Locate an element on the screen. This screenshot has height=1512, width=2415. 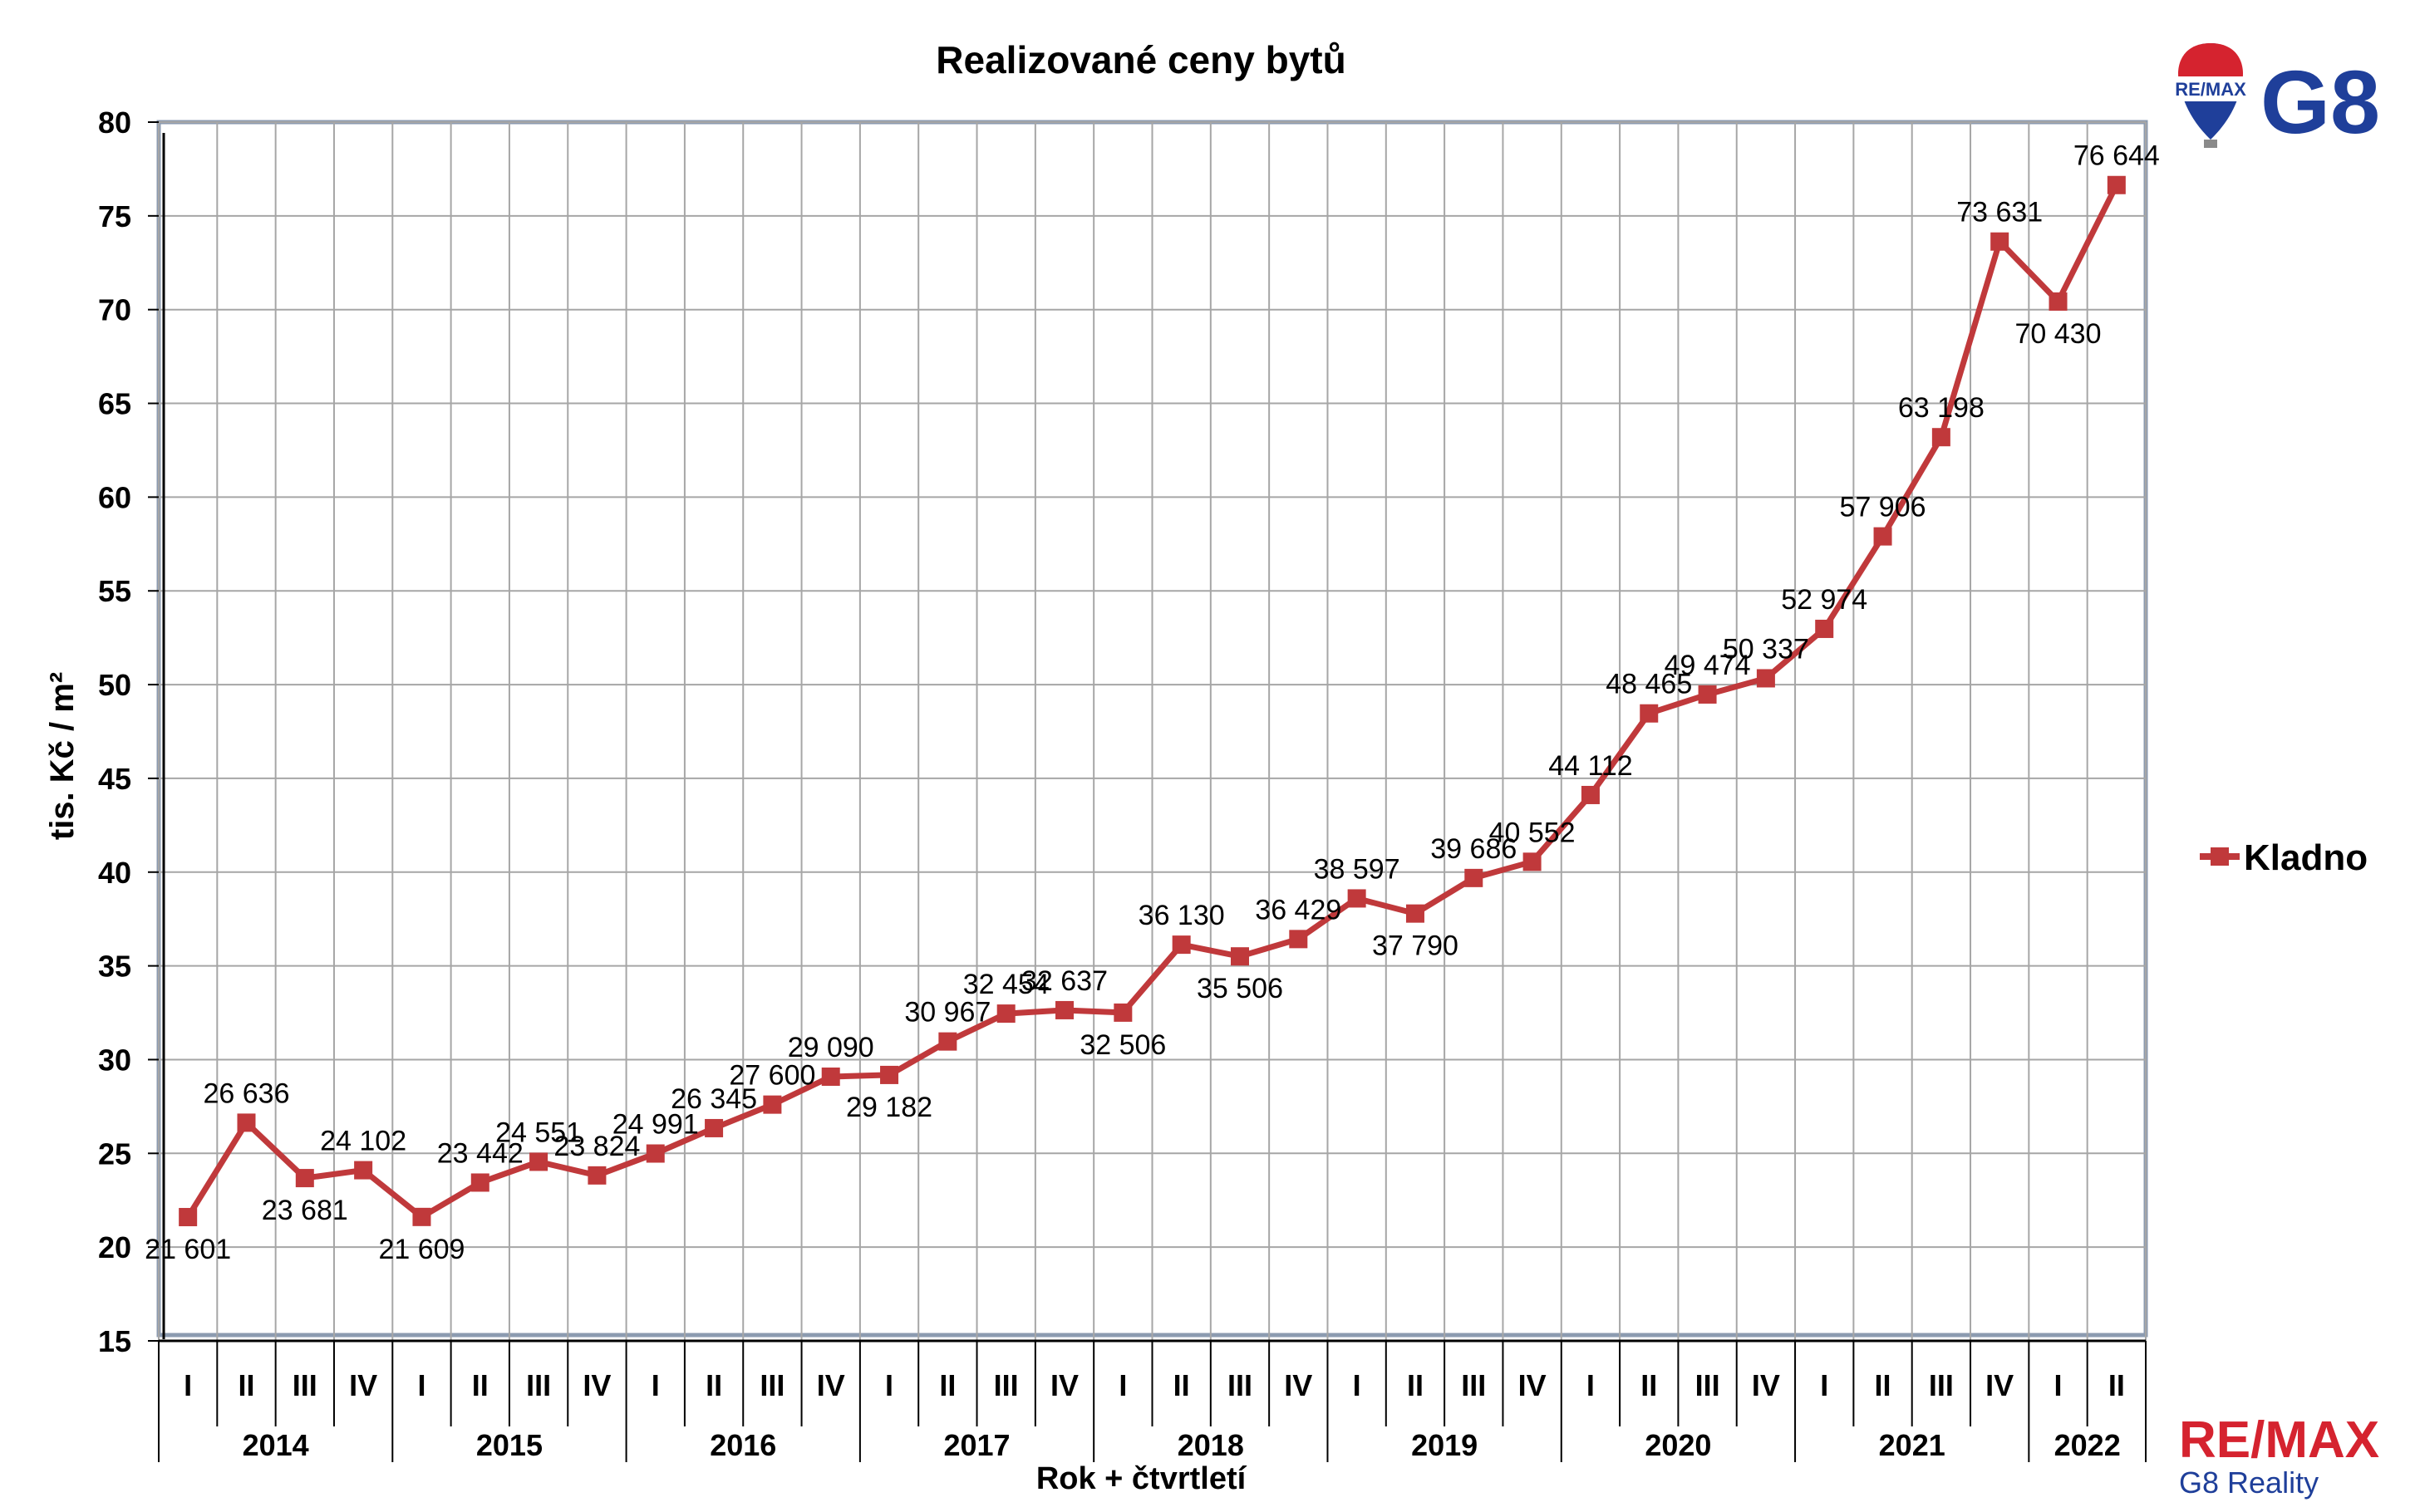
x-year-label: 2020 is located at coordinates (1678, 1445).